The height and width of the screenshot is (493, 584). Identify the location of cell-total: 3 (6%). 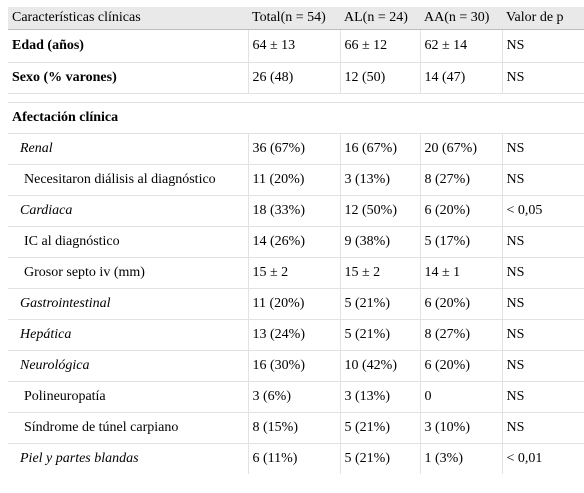
(293, 397).